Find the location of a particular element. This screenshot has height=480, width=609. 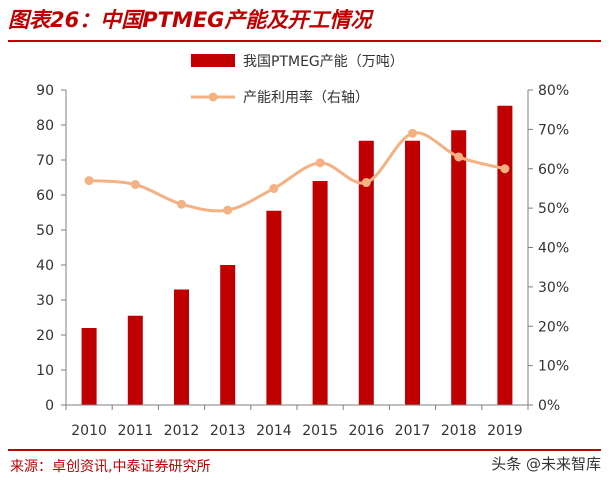

watermark: 头条 @未来智库 is located at coordinates (546, 464).